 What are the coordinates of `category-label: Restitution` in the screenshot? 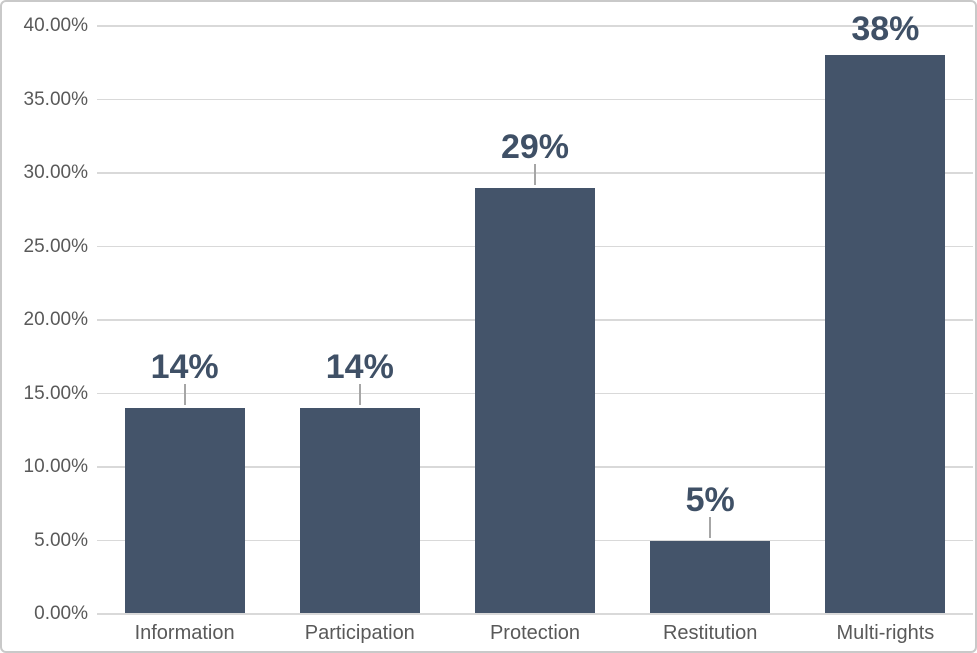 It's located at (710, 633).